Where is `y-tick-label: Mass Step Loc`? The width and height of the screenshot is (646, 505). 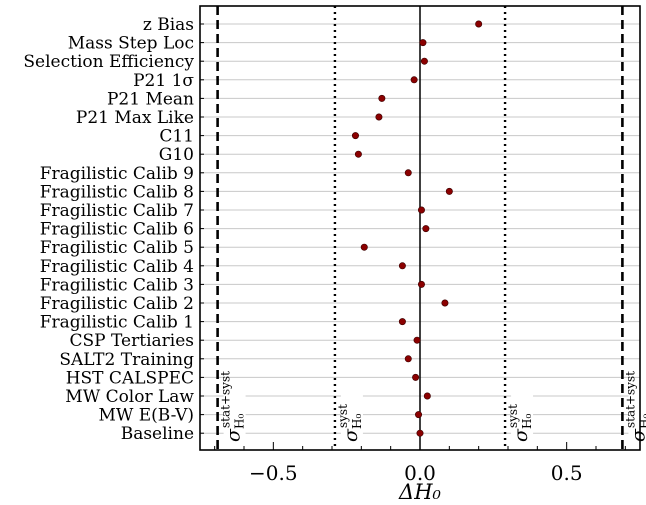 y-tick-label: Mass Step Loc is located at coordinates (131, 44).